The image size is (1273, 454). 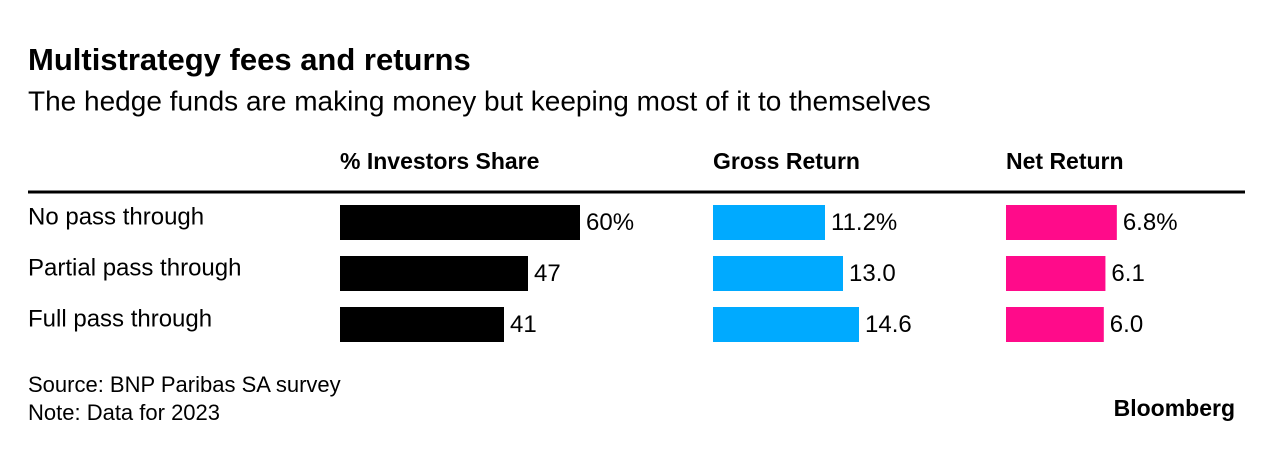 What do you see at coordinates (120, 318) in the screenshot?
I see `category-label: Full pass through` at bounding box center [120, 318].